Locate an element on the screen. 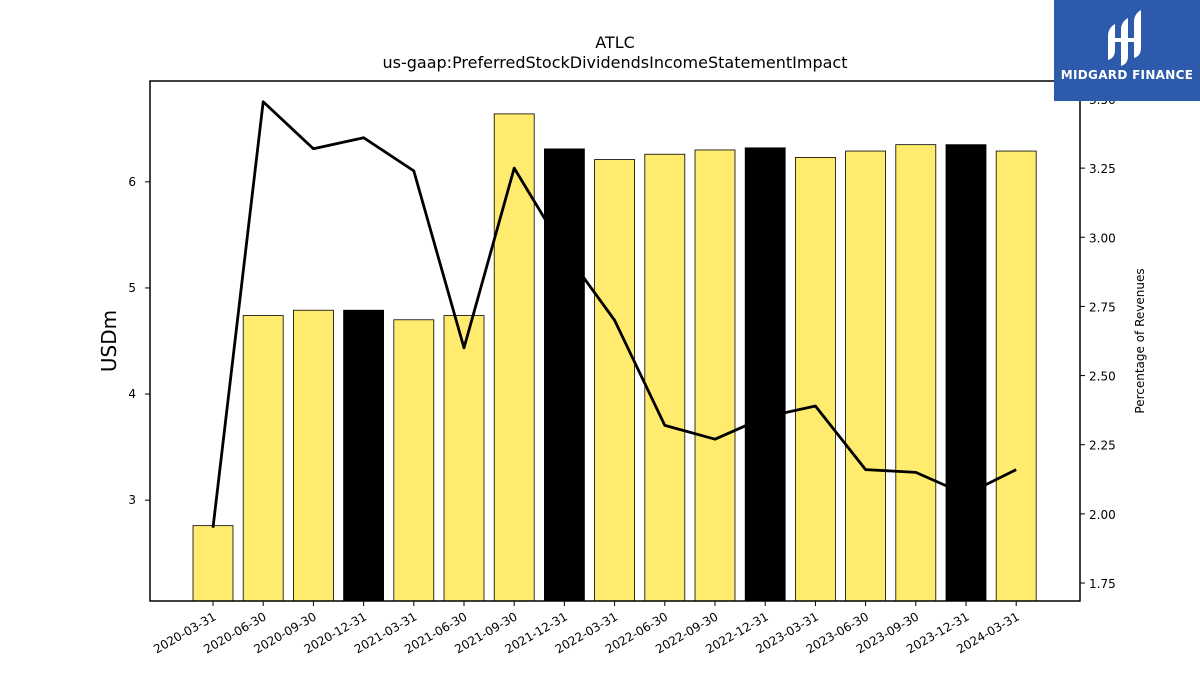  y-tick-label: 4 is located at coordinates (132, 394).